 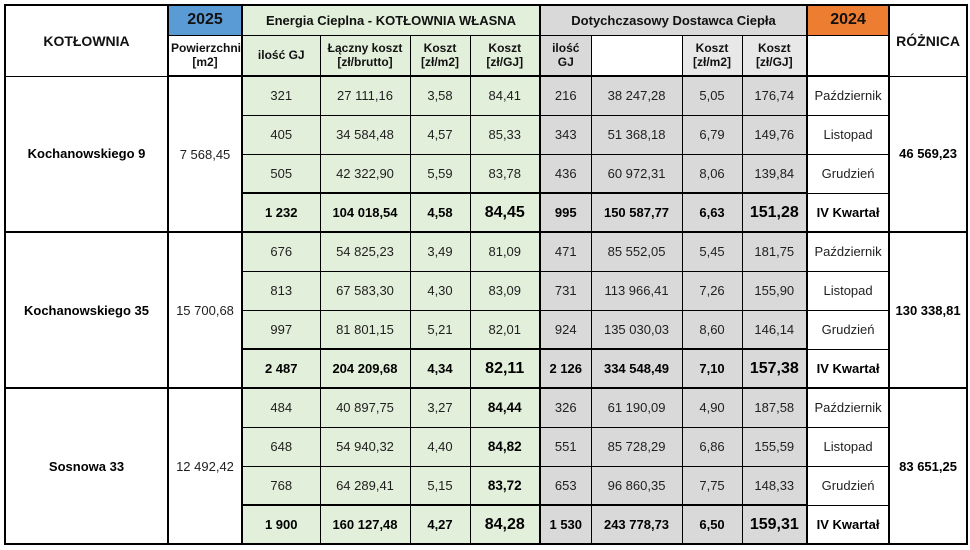 What do you see at coordinates (86, 310) in the screenshot?
I see `building-name: Kochanowskiego 35` at bounding box center [86, 310].